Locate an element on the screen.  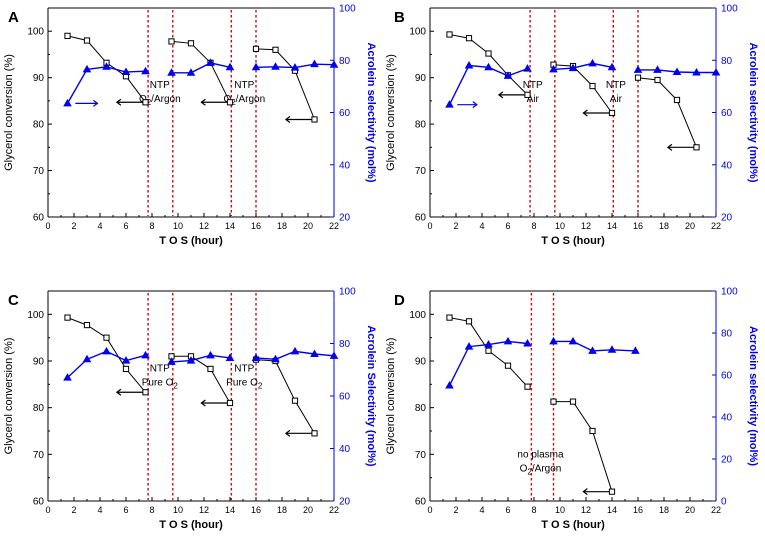
panel-letter: A is located at coordinates (13, 17).